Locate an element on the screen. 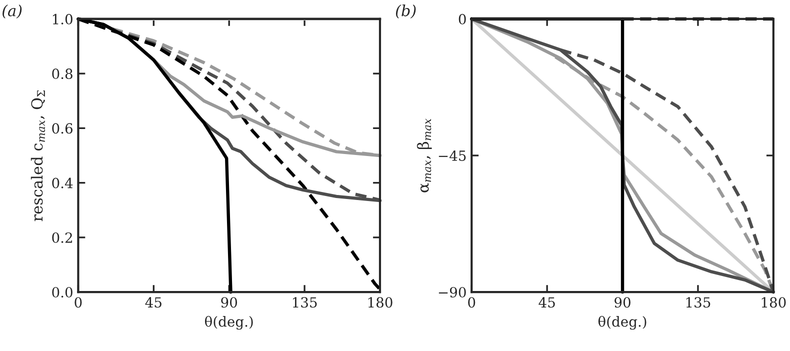 Image resolution: width=790 pixels, height=351 pixels. y-tick-label: −45 is located at coordinates (452, 155).